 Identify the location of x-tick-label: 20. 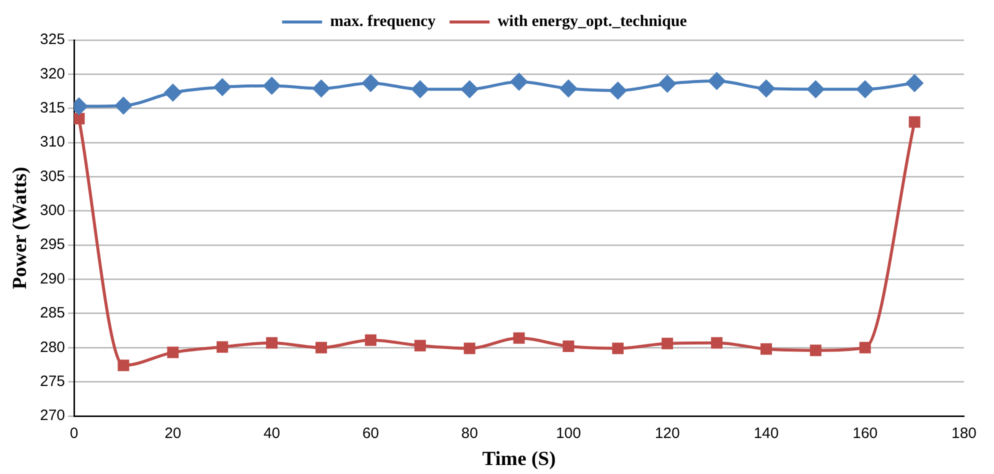
(173, 433).